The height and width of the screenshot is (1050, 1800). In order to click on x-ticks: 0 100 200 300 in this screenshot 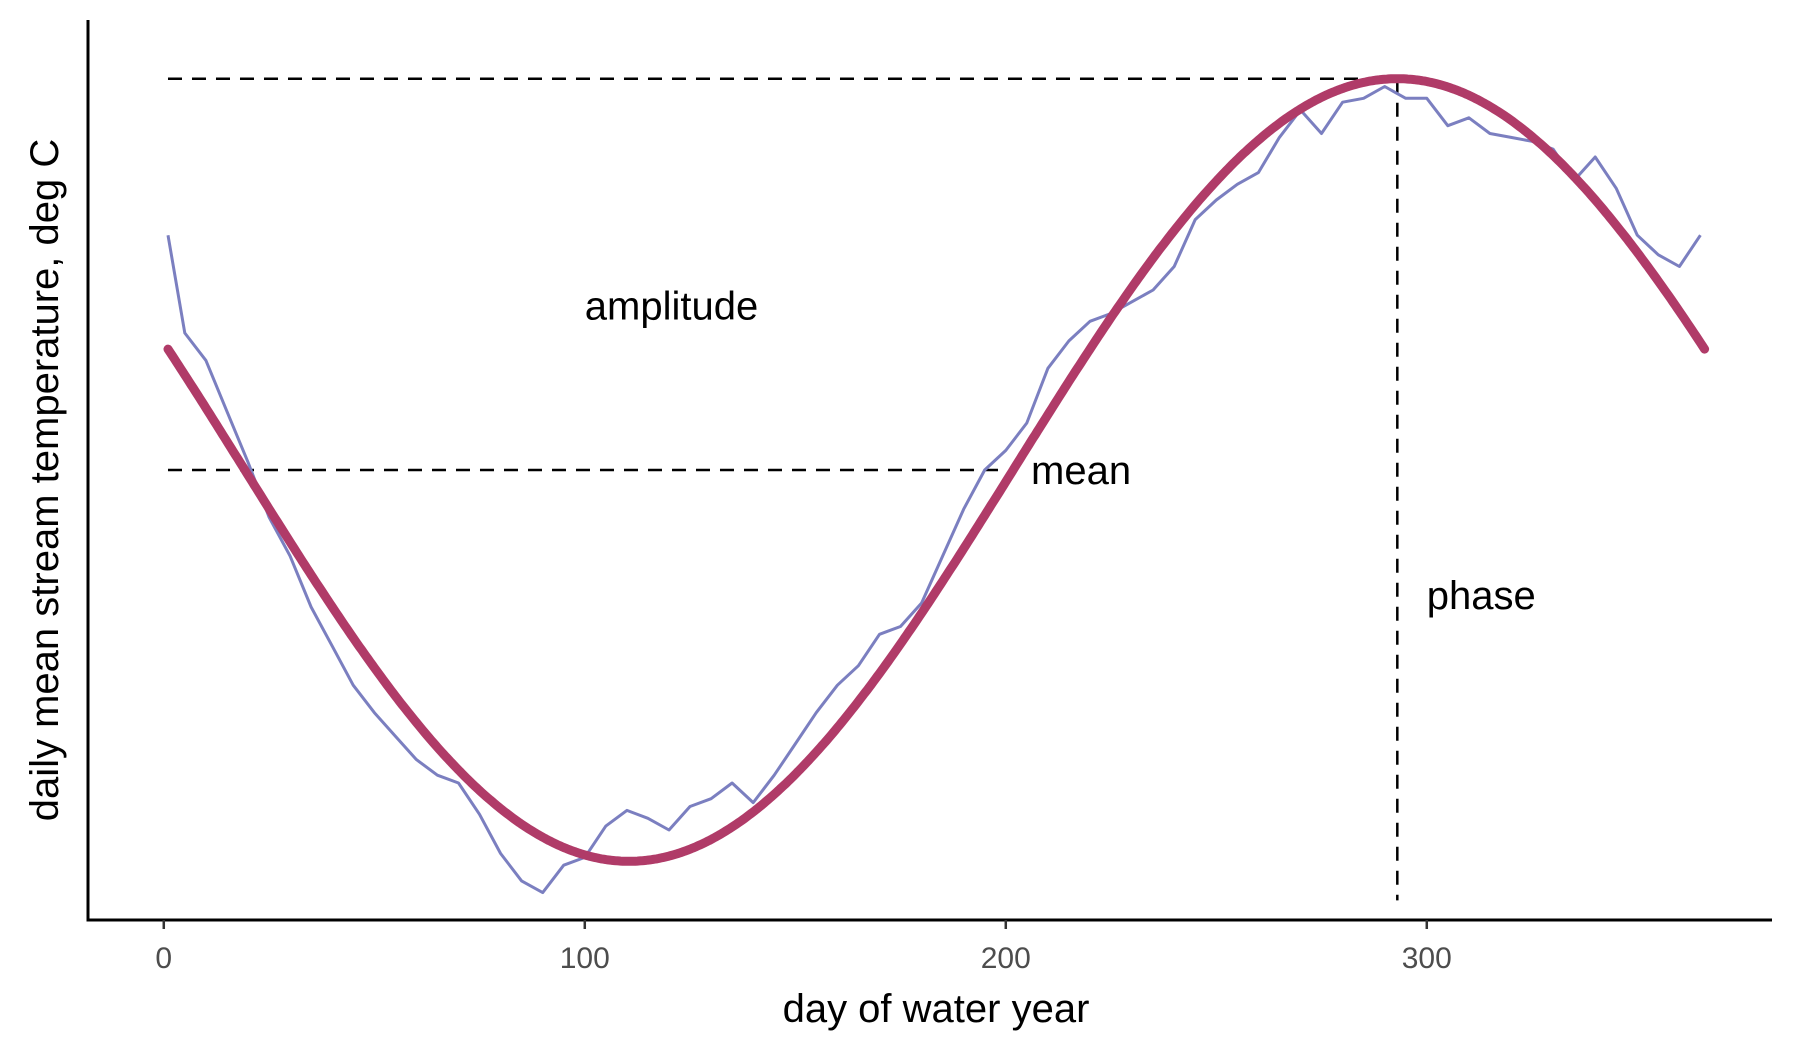, I will do `click(803, 947)`.